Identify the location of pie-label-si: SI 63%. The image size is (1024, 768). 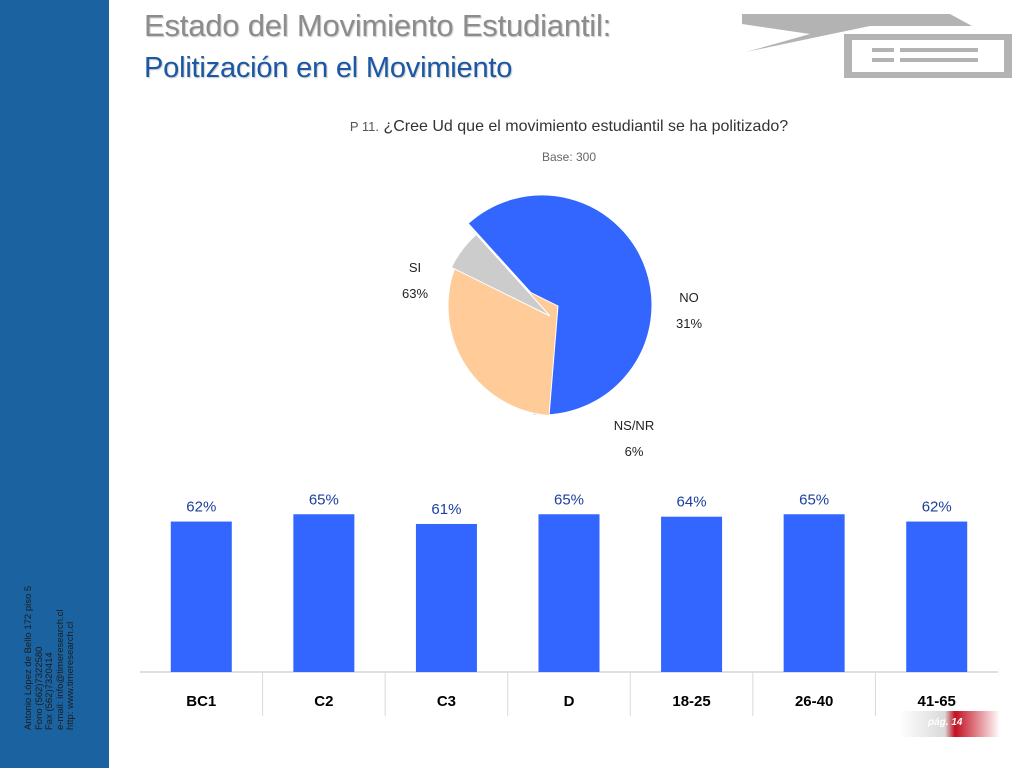
(415, 281).